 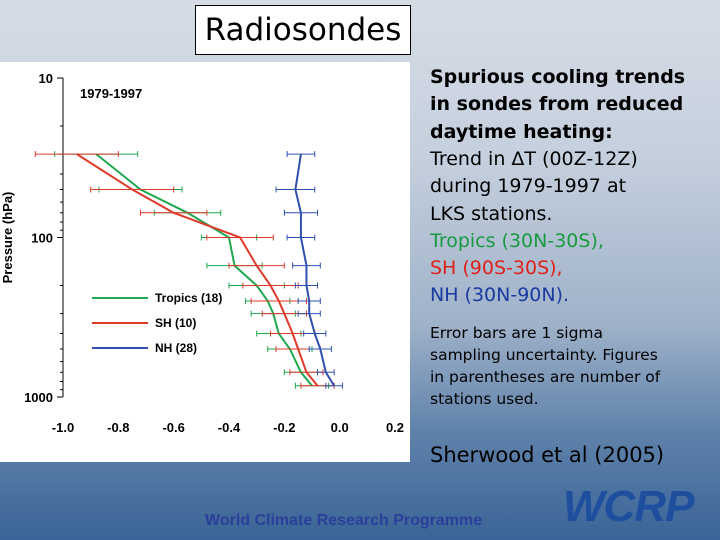 I want to click on description-line: SH (90S-30S),, so click(x=496, y=268).